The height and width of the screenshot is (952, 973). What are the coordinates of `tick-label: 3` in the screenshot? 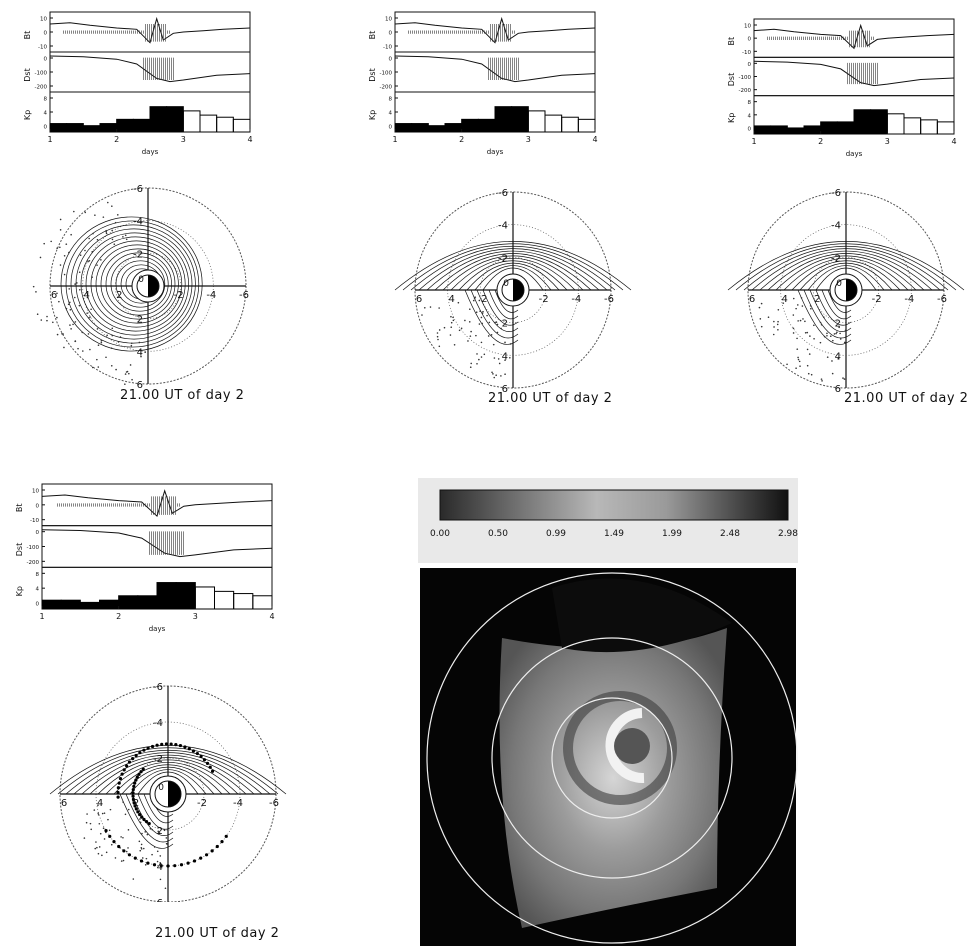 It's located at (183, 139).